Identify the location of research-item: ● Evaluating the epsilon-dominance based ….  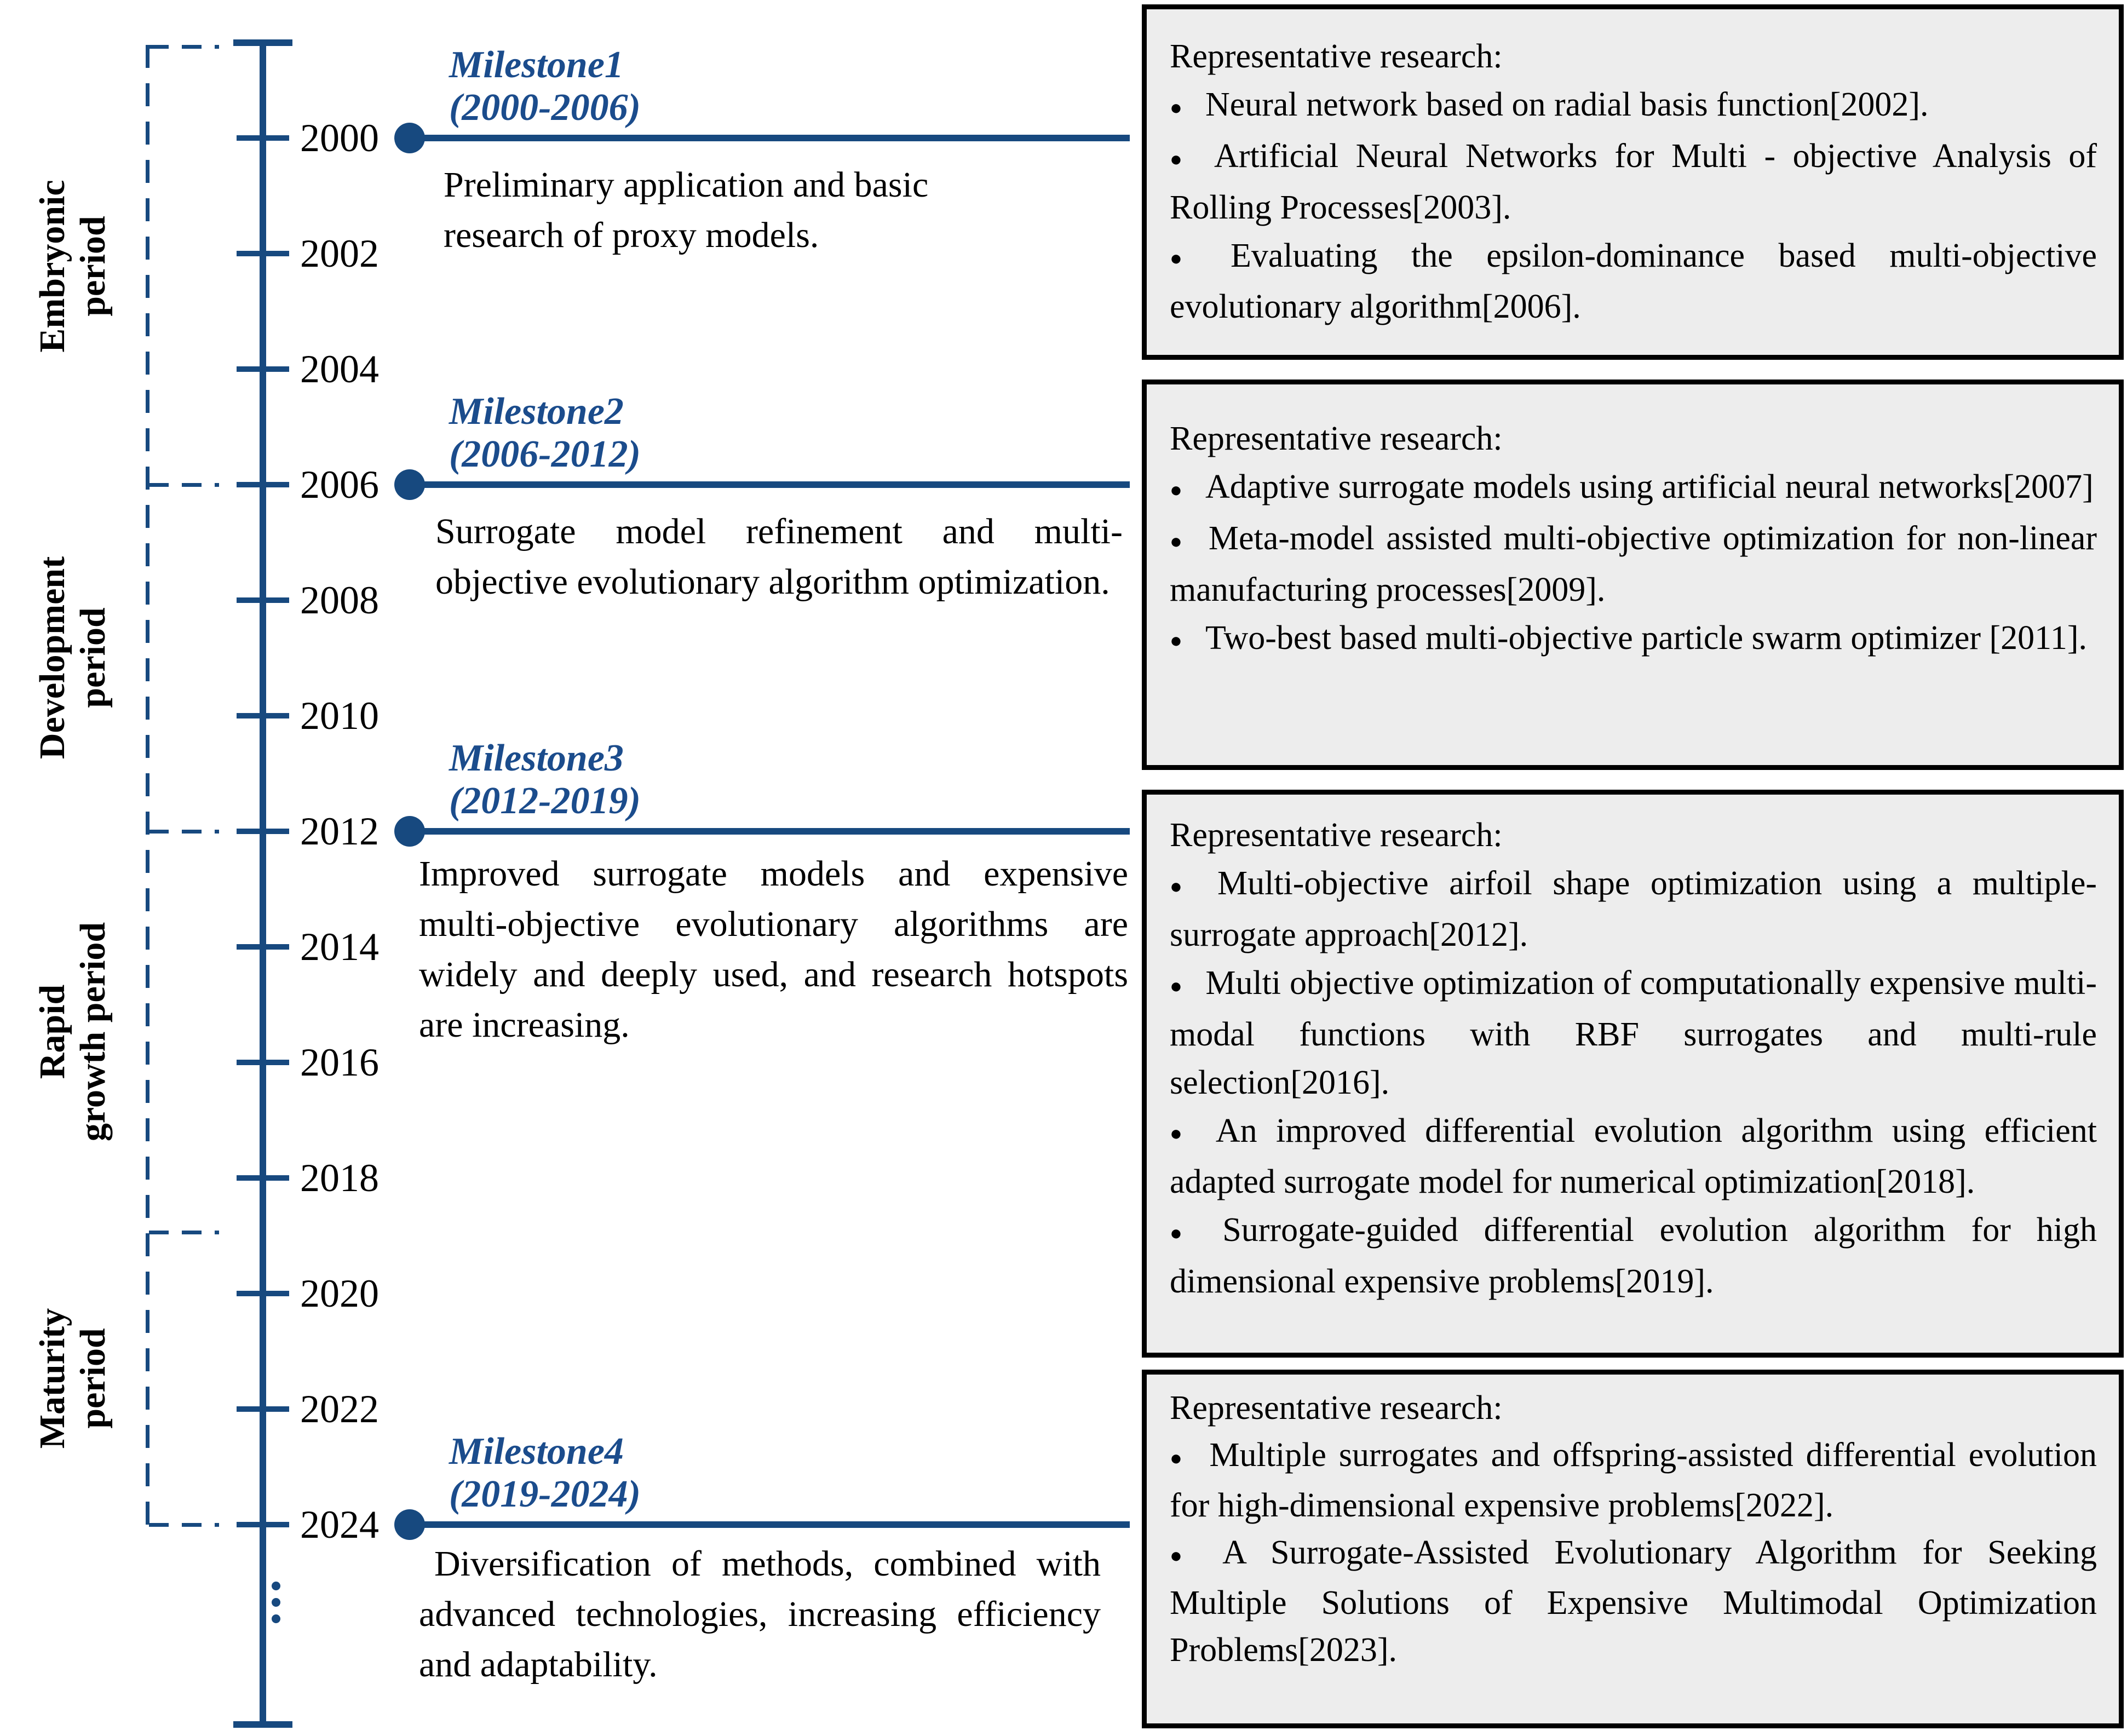
(1633, 281).